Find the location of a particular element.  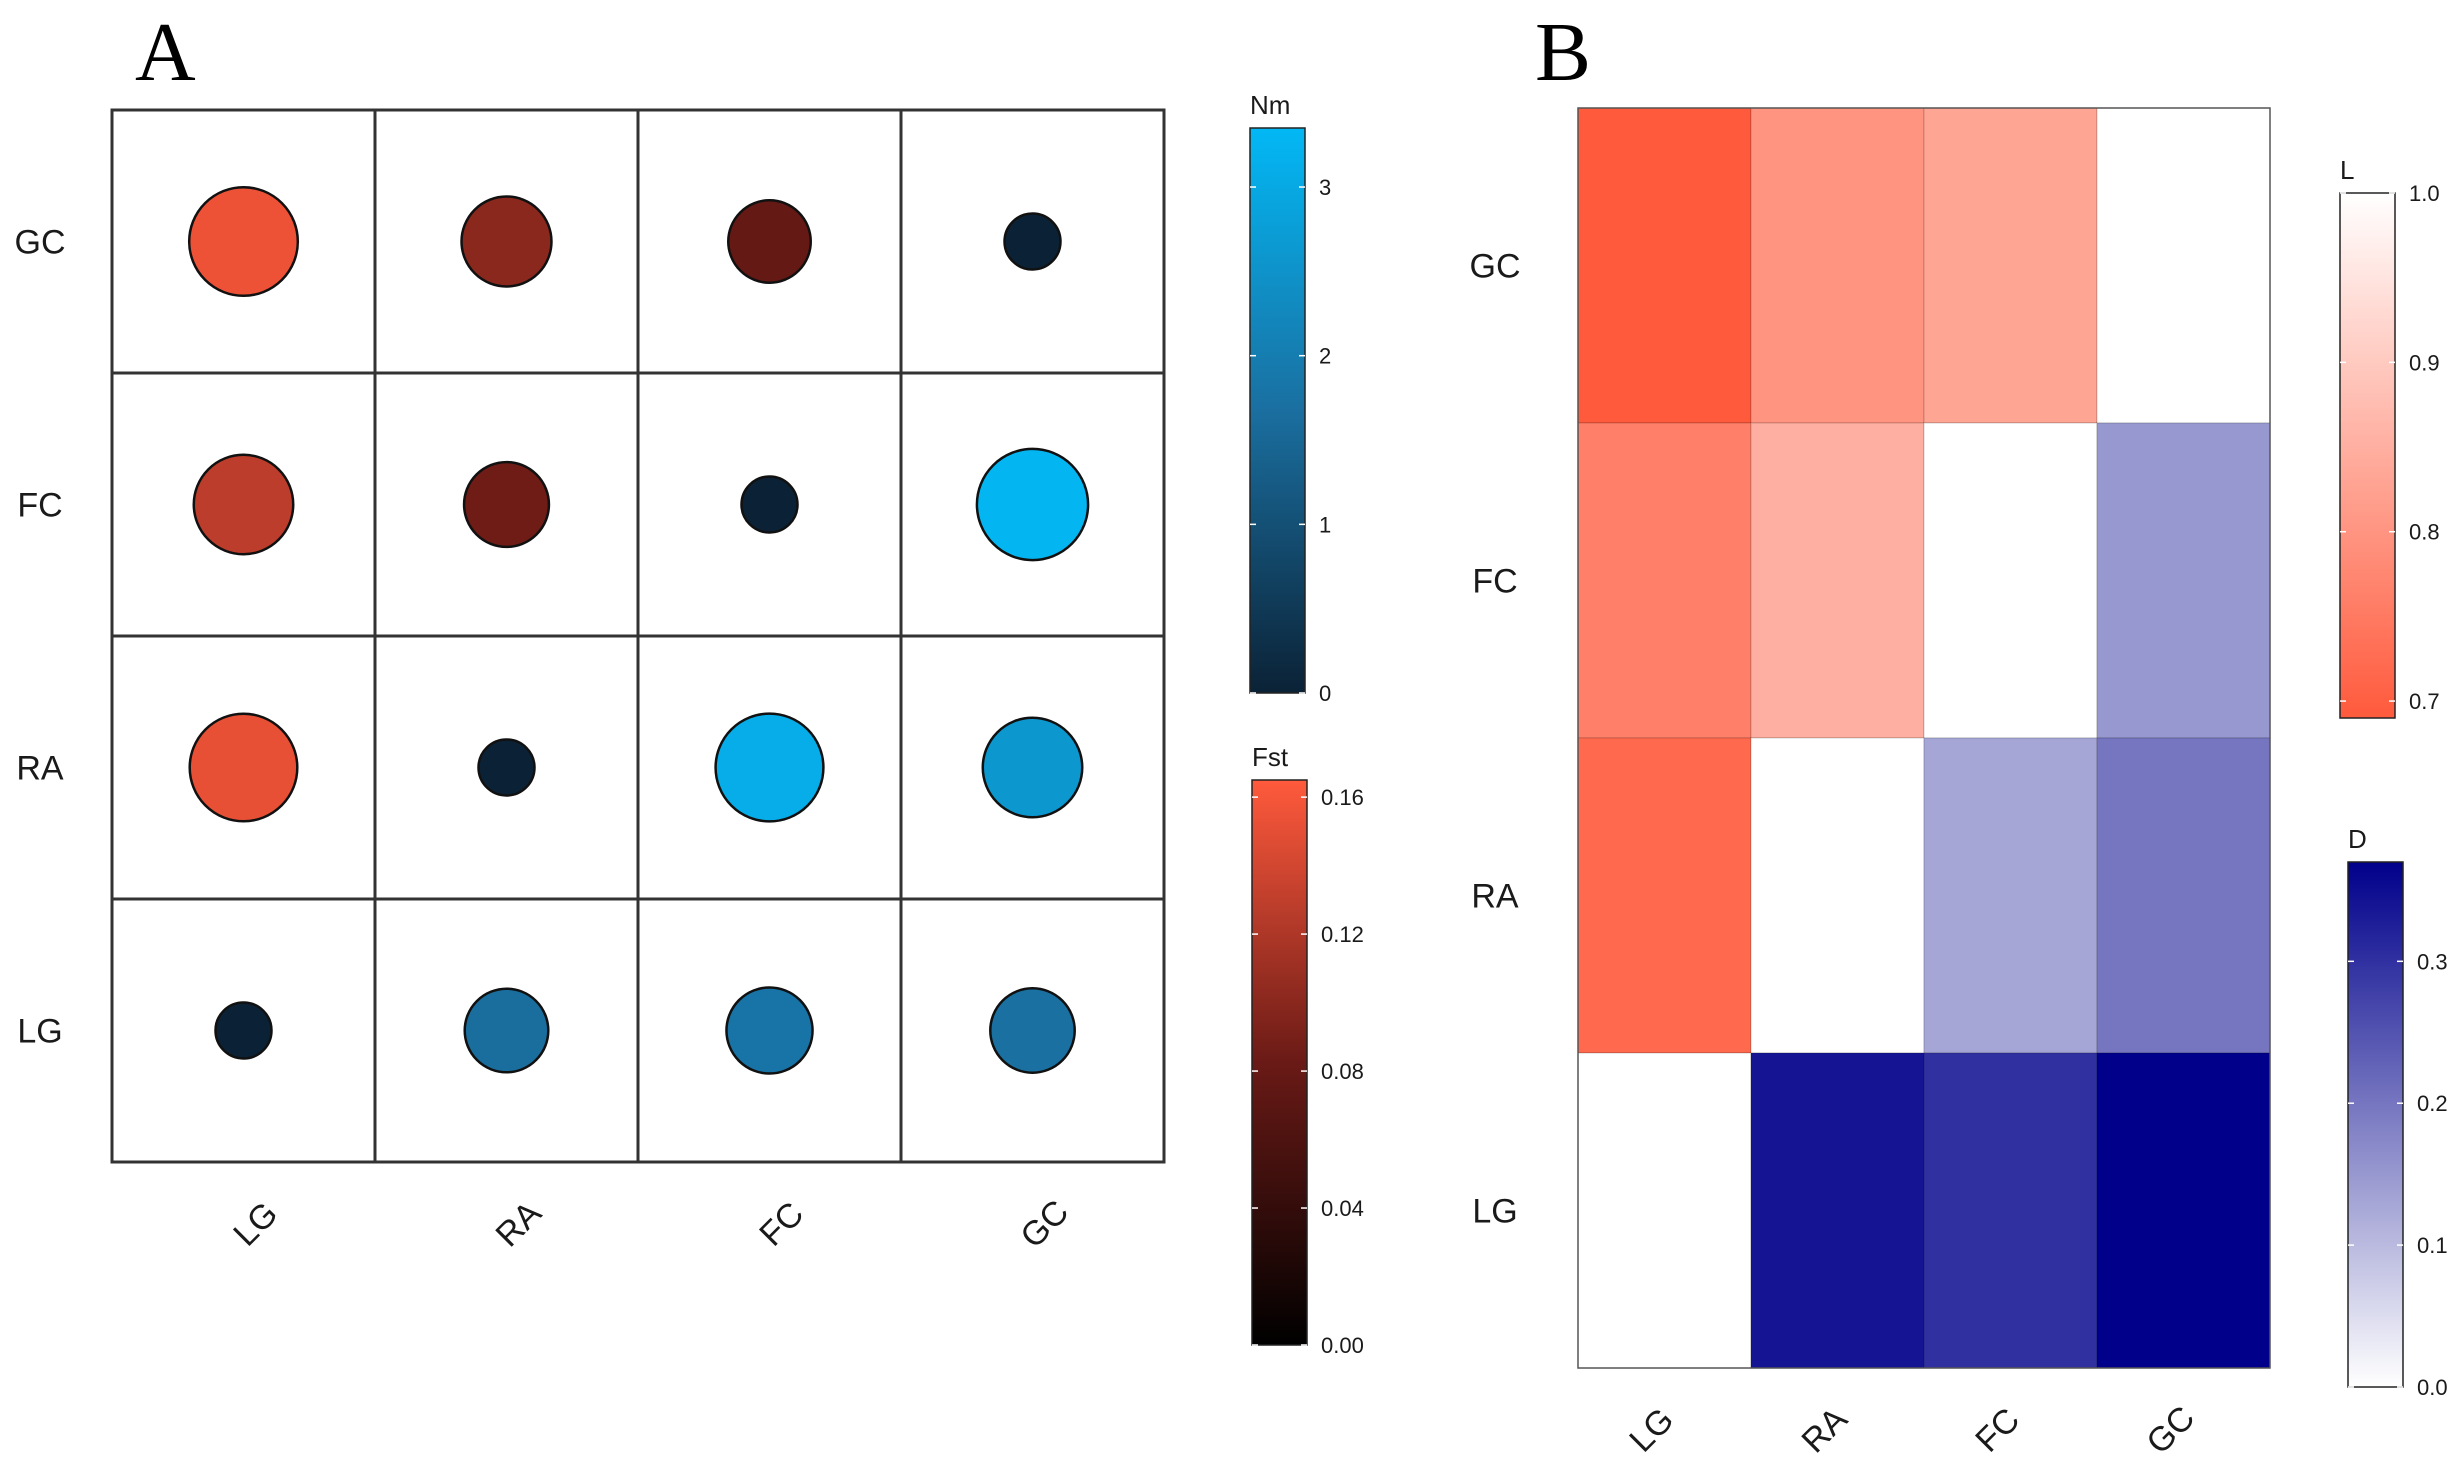

legend-tick-l-2: 0.9 is located at coordinates (2424, 362).